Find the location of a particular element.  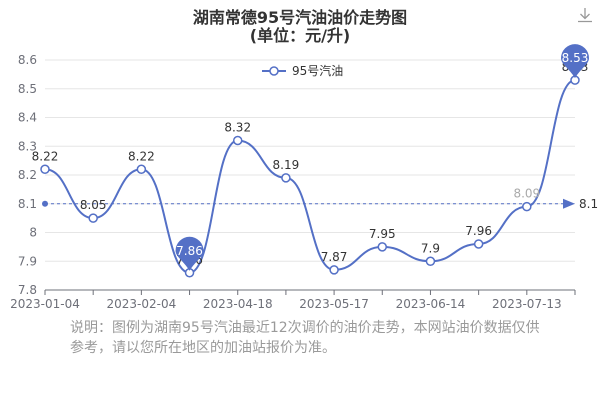

y-tick-label: 8.4 is located at coordinates (27, 118).